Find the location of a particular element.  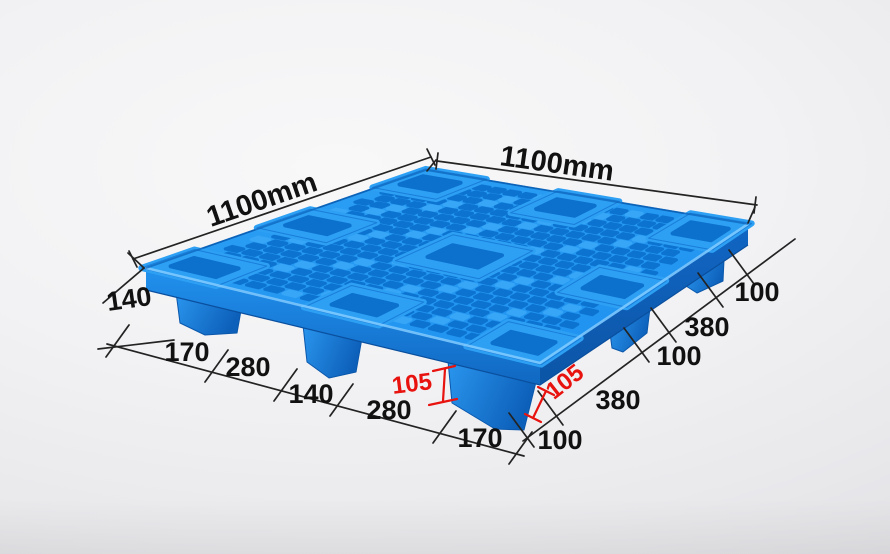

leg-pad-outline is located at coordinates (429, 184).